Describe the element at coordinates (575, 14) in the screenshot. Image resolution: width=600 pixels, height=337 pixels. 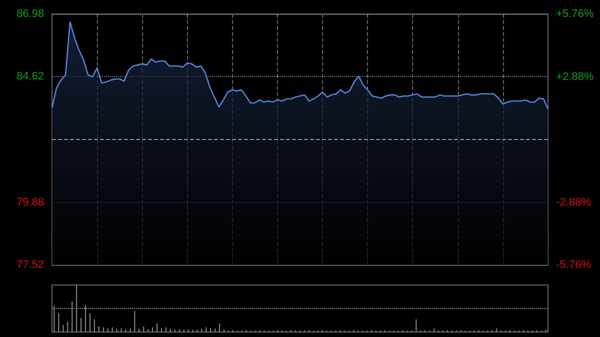
I see `y2-tick-label: +5.76%` at that location.